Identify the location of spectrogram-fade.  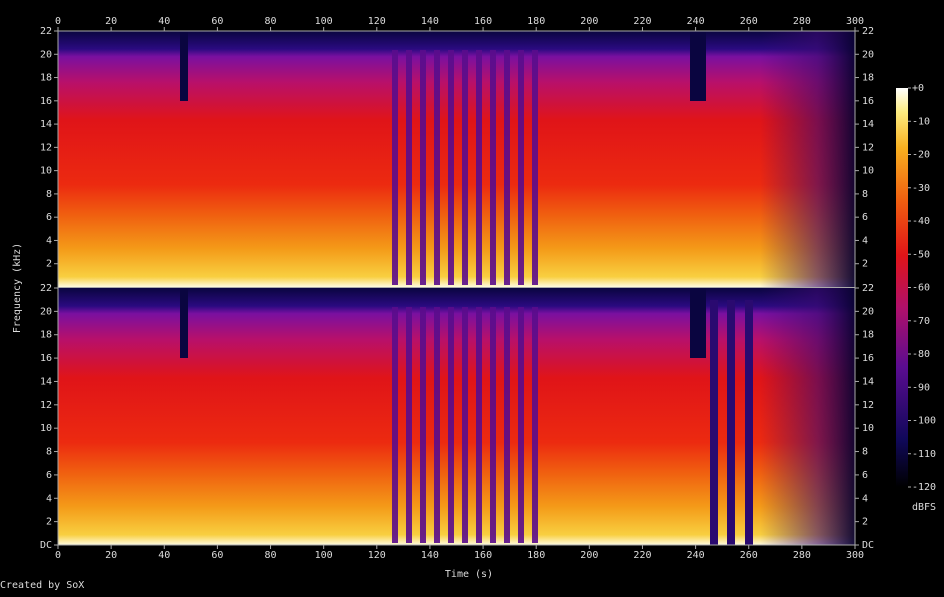
(807, 159).